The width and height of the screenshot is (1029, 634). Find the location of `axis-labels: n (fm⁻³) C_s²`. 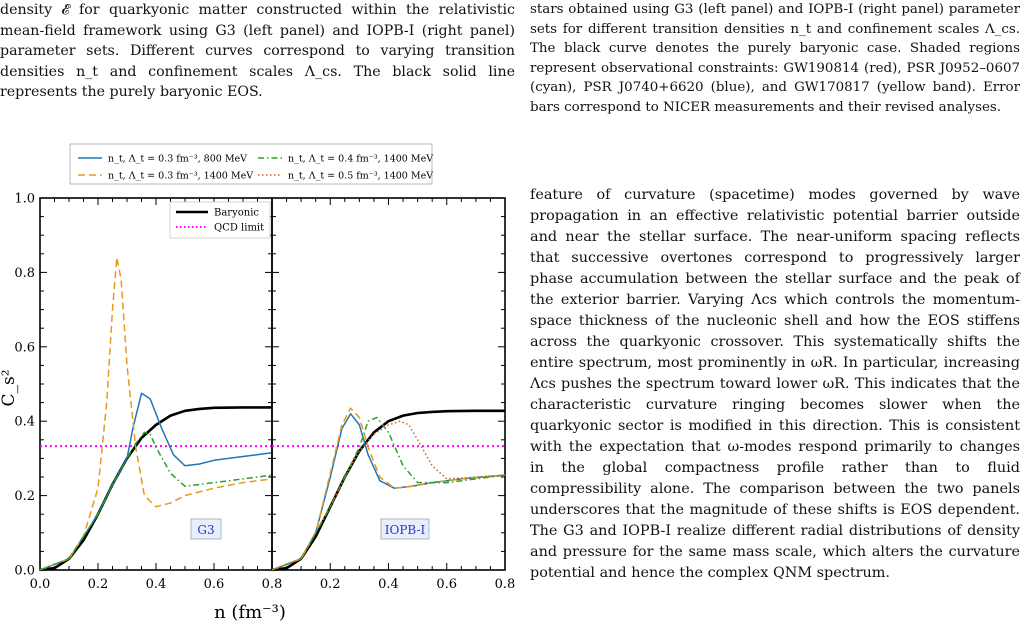

axis-labels: n (fm⁻³) C_s² is located at coordinates (143, 496).